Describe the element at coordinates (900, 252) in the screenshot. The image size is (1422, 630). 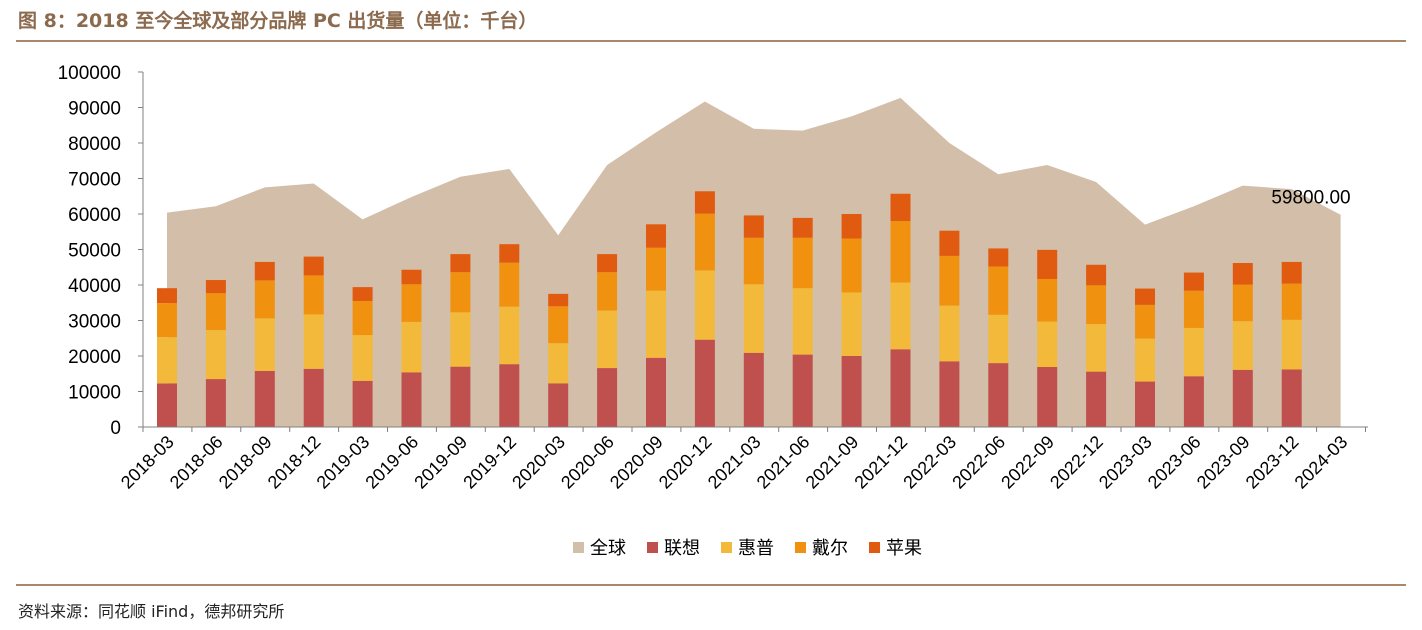
I see `bar-戴尔-2021-12` at that location.